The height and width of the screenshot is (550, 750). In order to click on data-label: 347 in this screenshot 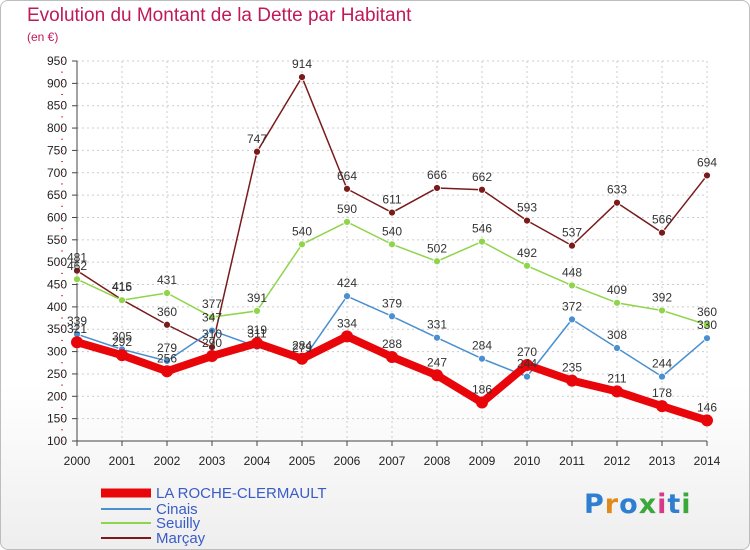, I will do `click(212, 318)`.